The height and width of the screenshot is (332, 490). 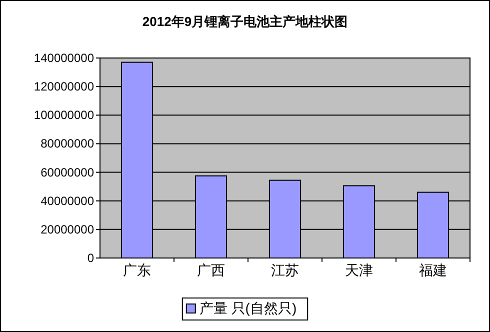 What do you see at coordinates (64, 87) in the screenshot?
I see `y-tick-label: 120000000` at bounding box center [64, 87].